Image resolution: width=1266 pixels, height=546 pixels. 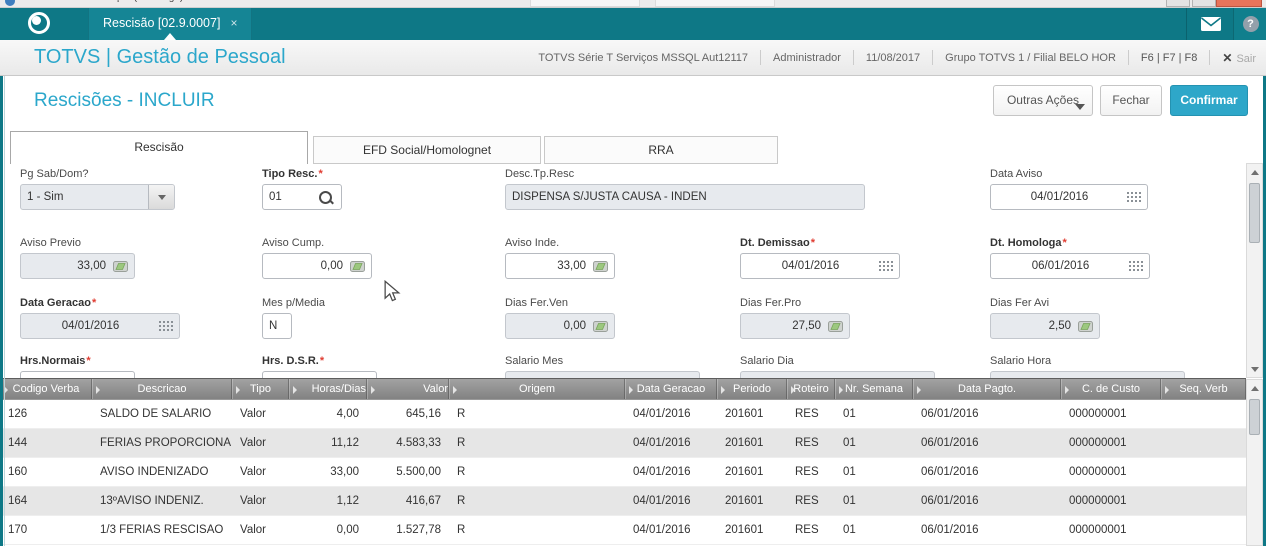 I want to click on exit-button: ✕ Sair, so click(x=1239, y=58).